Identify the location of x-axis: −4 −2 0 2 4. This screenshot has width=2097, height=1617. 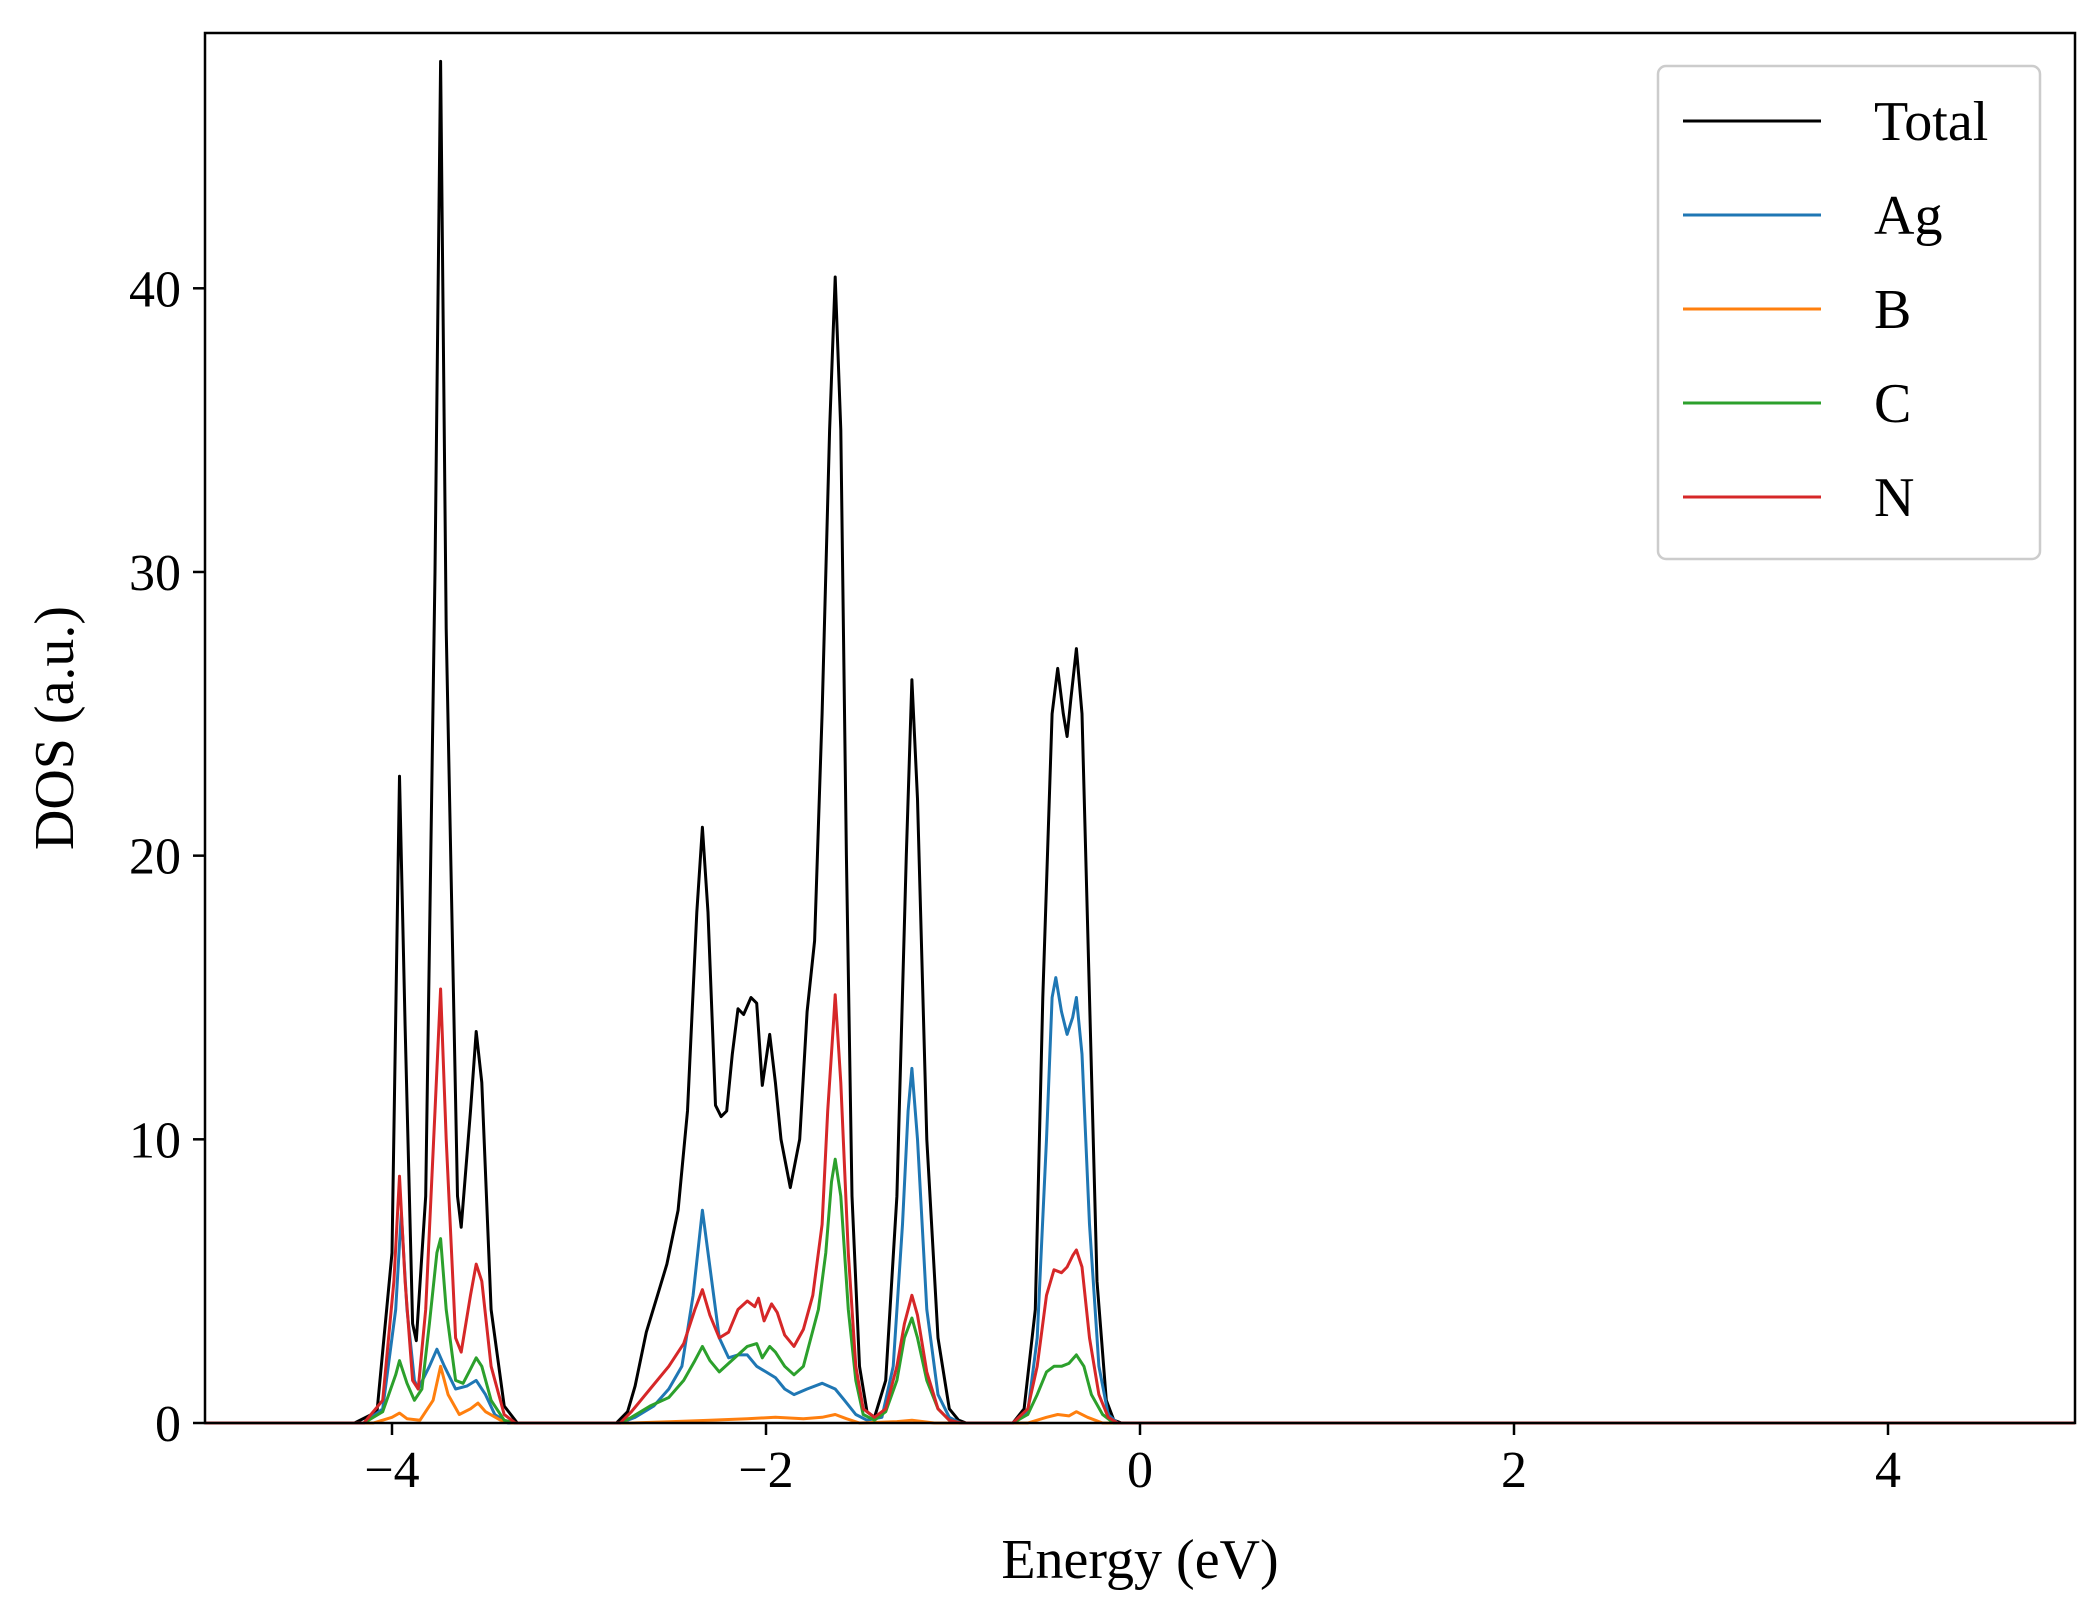
(1132, 1461).